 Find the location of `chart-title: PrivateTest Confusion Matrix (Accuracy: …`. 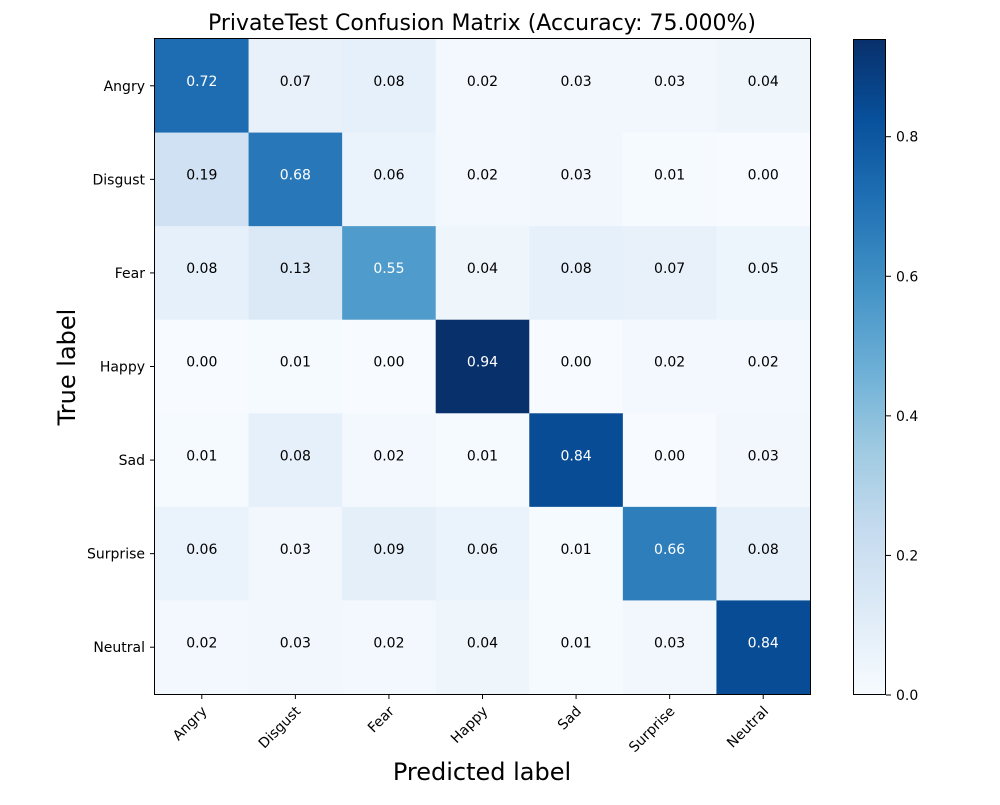

chart-title: PrivateTest Confusion Matrix (Accuracy: … is located at coordinates (482, 23).